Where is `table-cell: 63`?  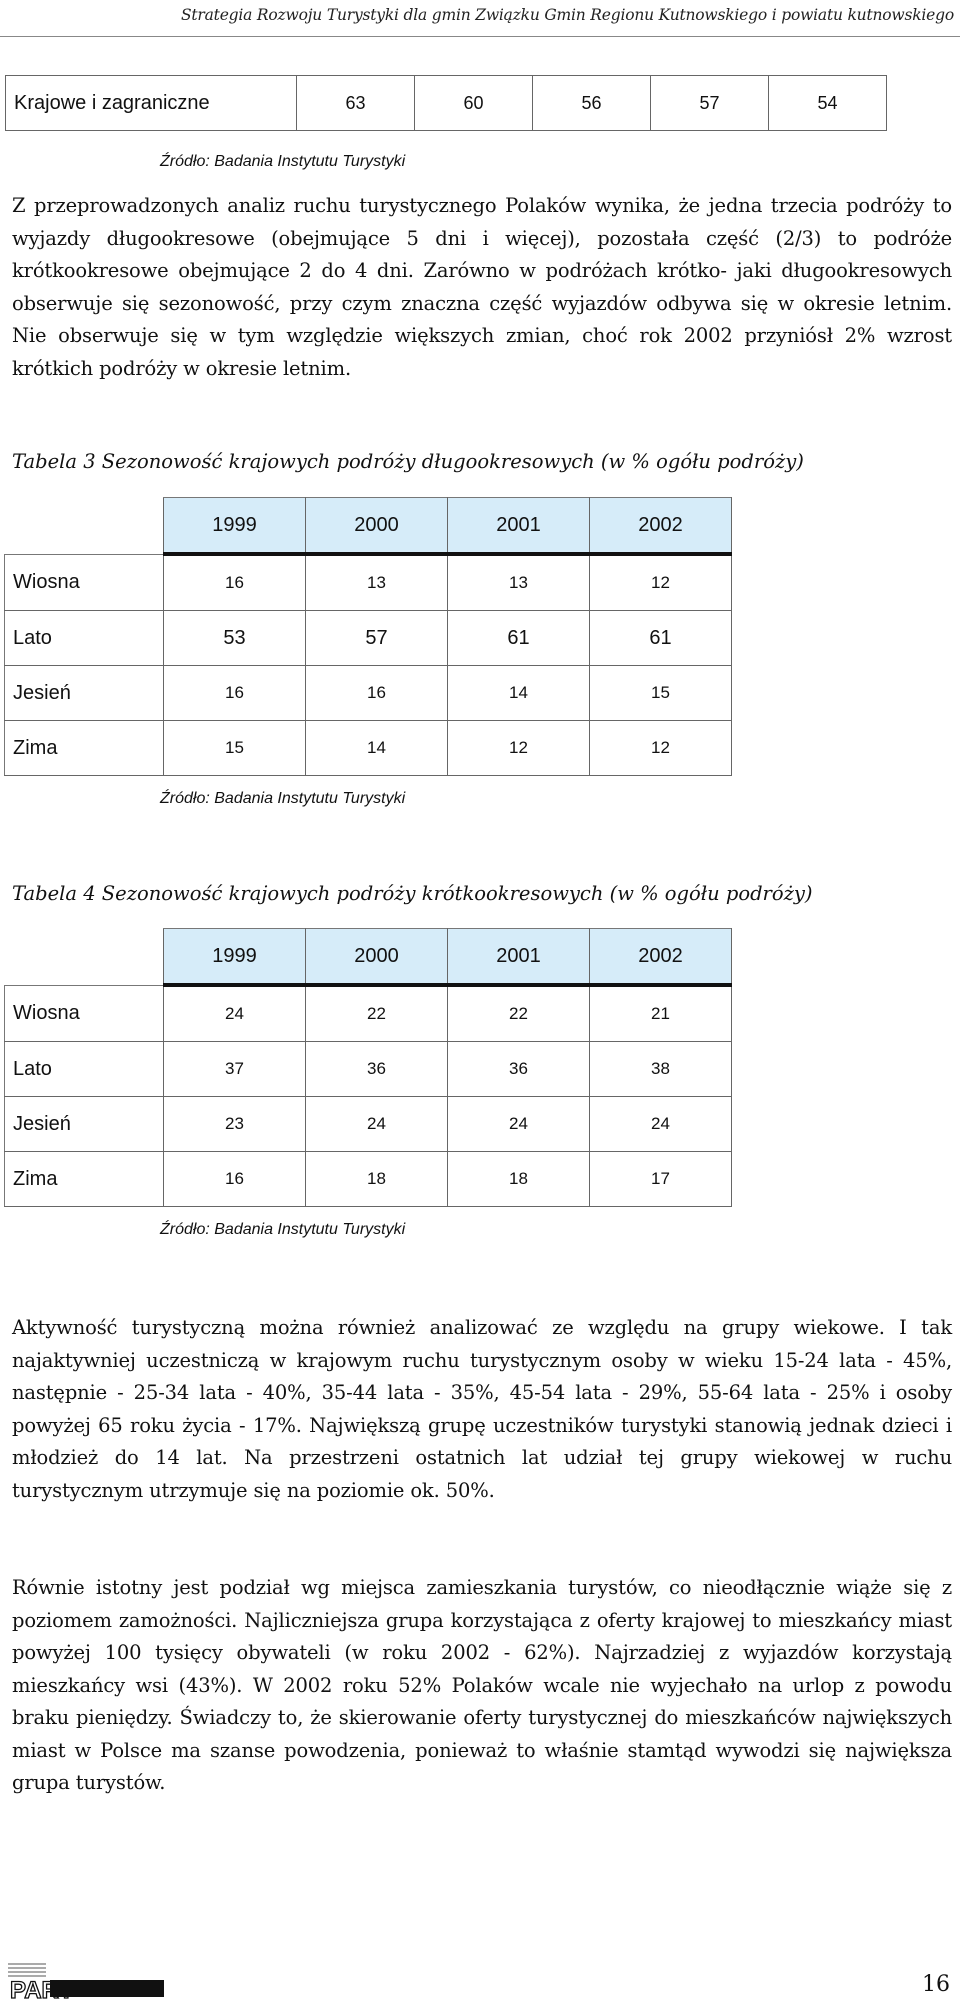
table-cell: 63 is located at coordinates (355, 103).